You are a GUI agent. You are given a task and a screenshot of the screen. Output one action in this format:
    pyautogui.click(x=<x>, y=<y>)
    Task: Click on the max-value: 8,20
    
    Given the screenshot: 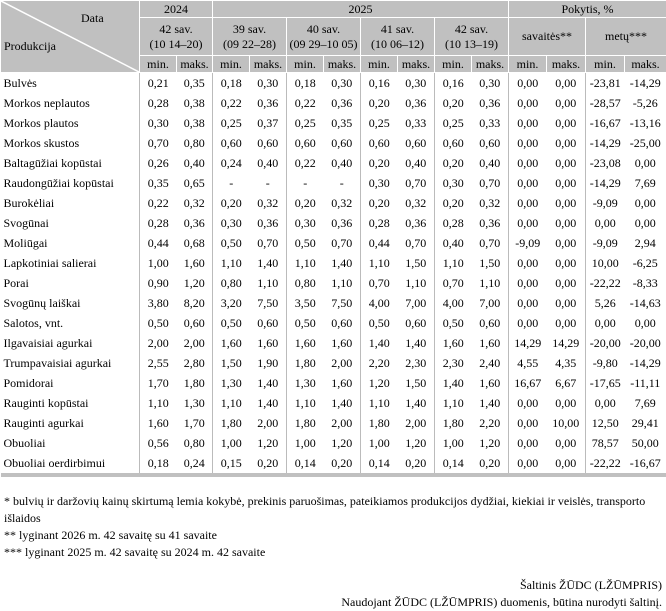 What is the action you would take?
    pyautogui.click(x=195, y=303)
    